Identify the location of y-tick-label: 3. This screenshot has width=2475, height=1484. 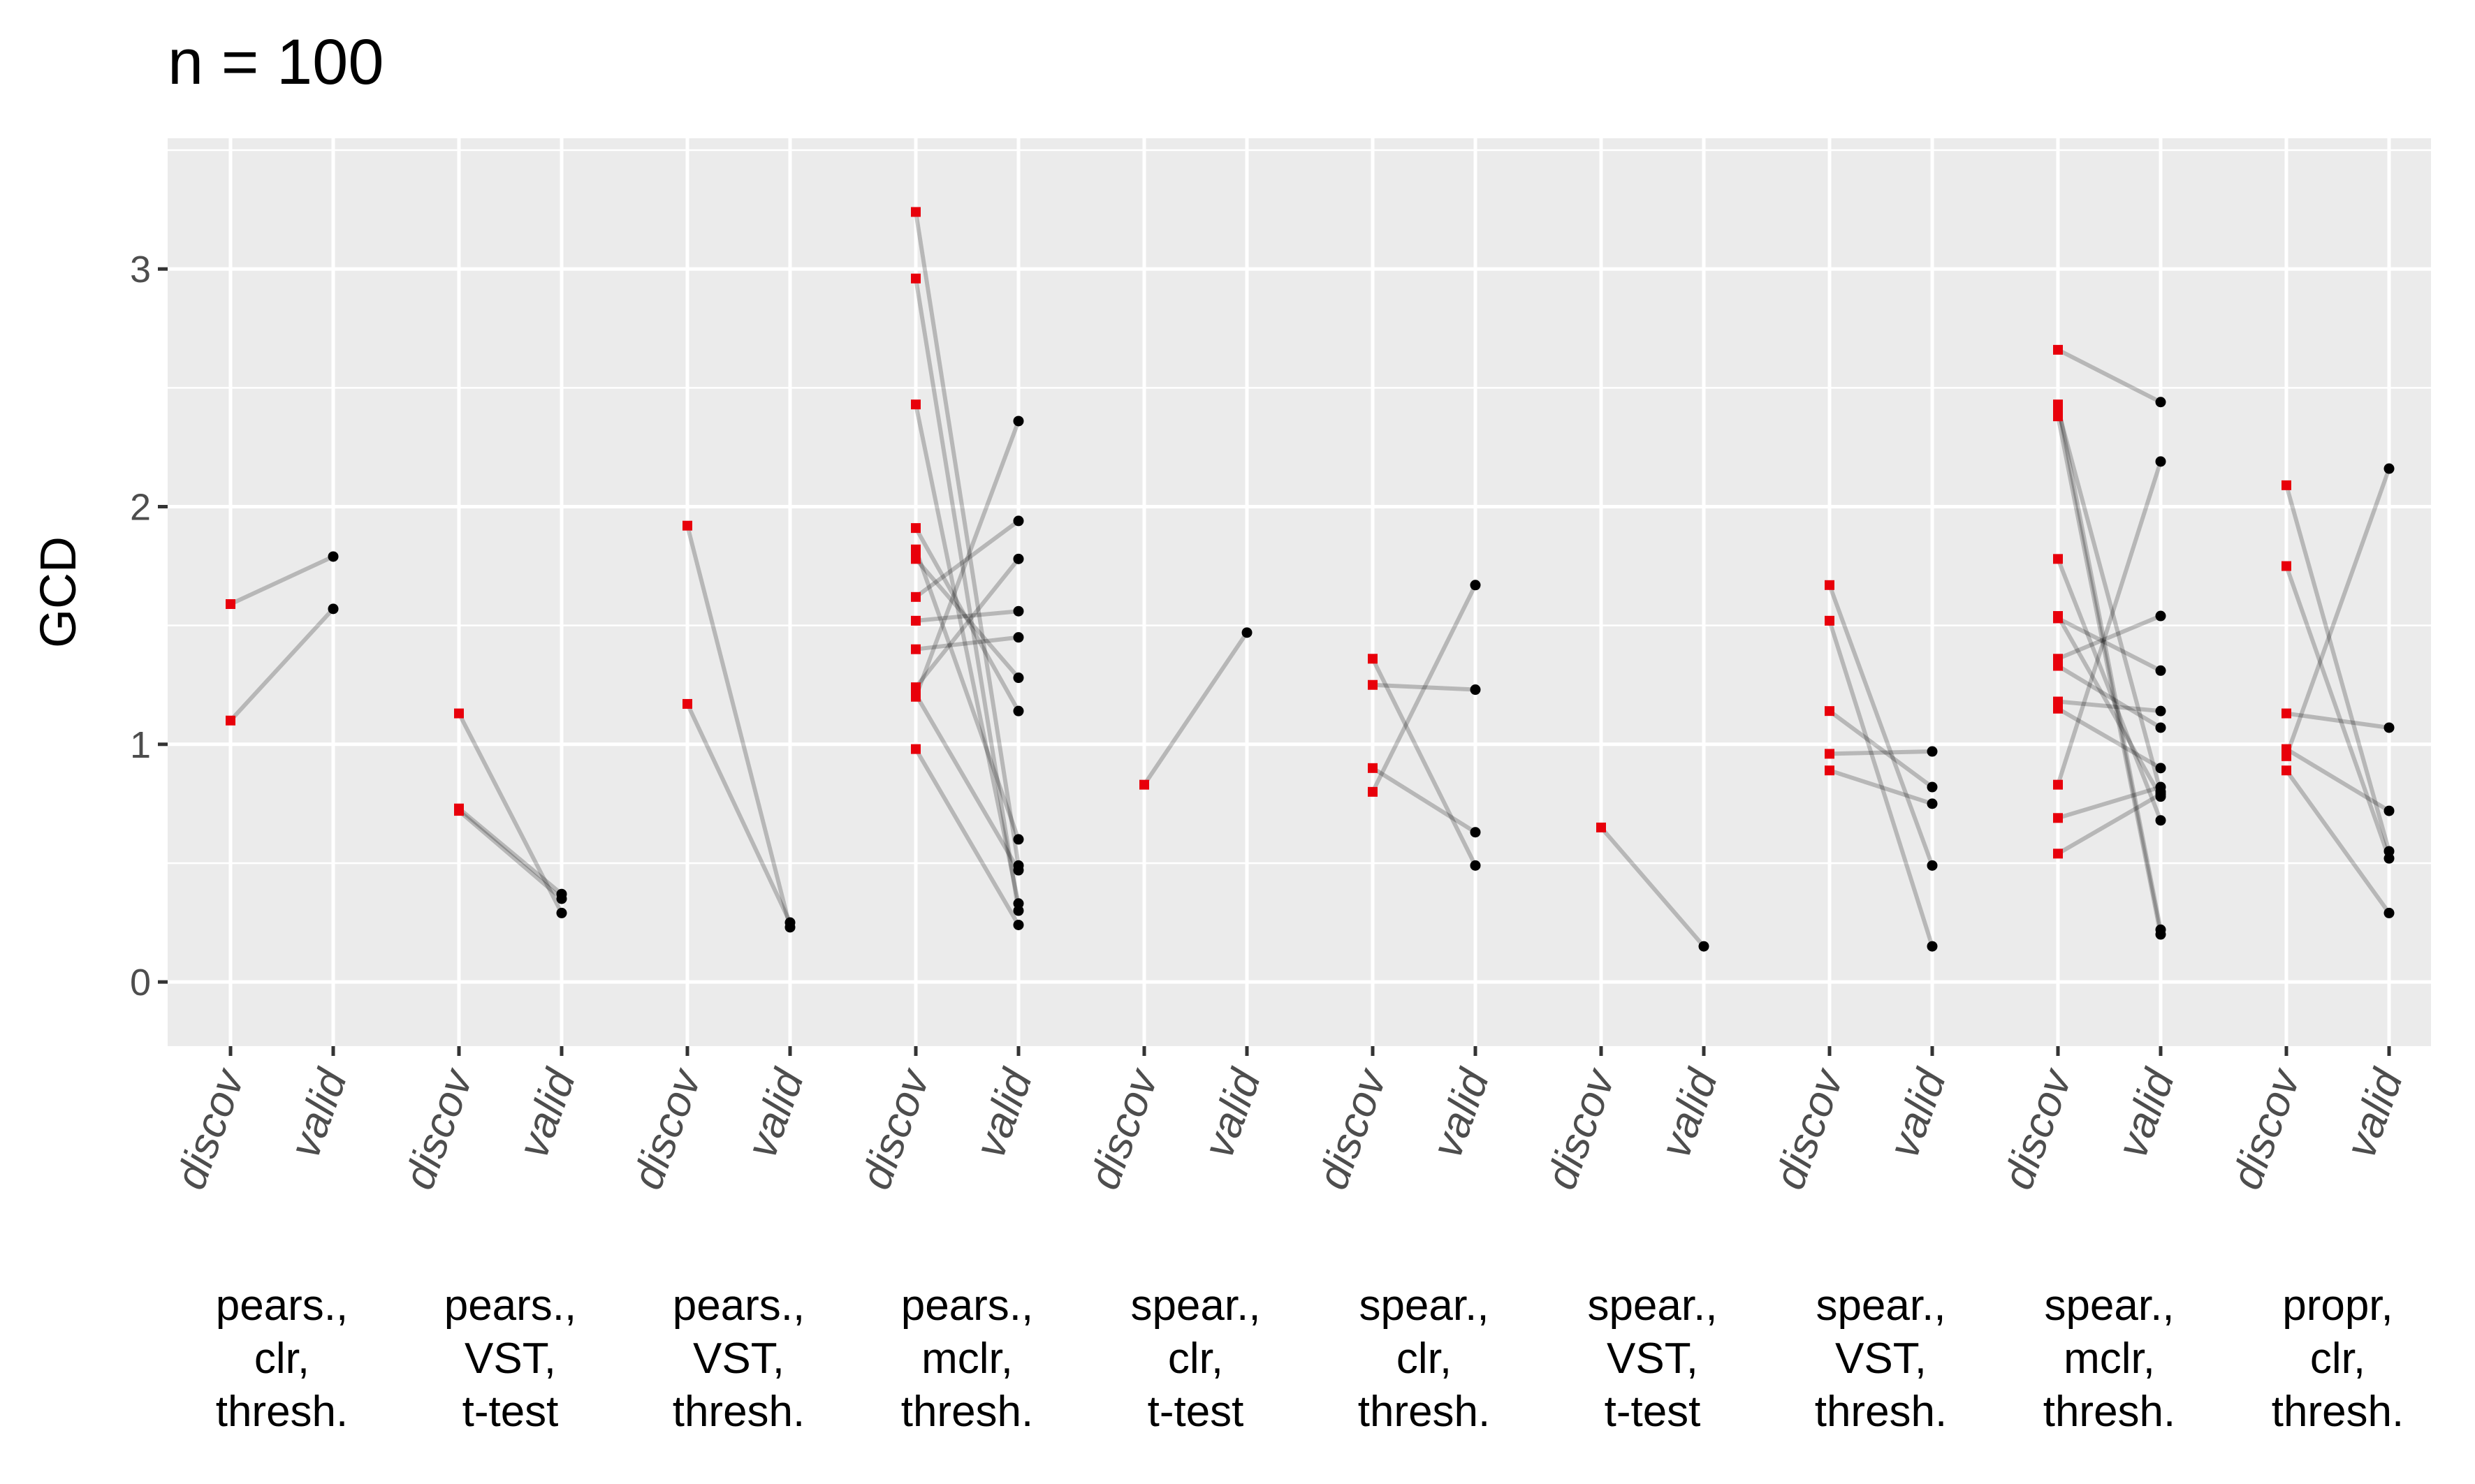
(140, 270).